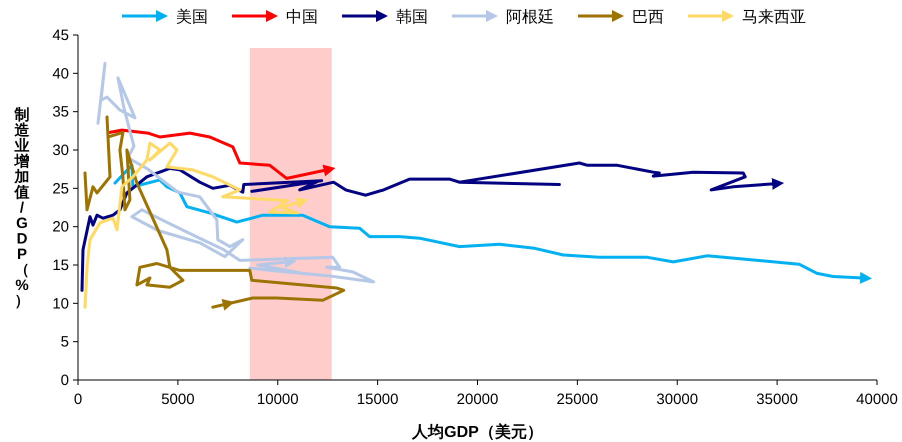 The width and height of the screenshot is (902, 442). I want to click on y-tick-label: 30, so click(60, 150).